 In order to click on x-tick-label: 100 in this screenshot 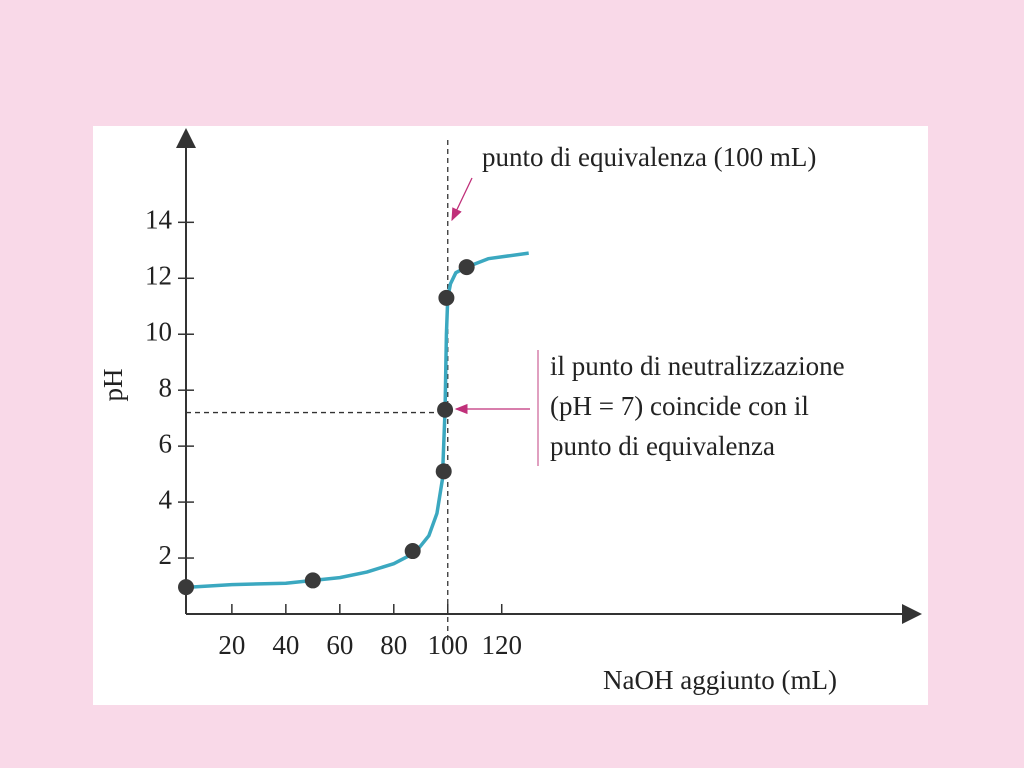, I will do `click(448, 645)`.